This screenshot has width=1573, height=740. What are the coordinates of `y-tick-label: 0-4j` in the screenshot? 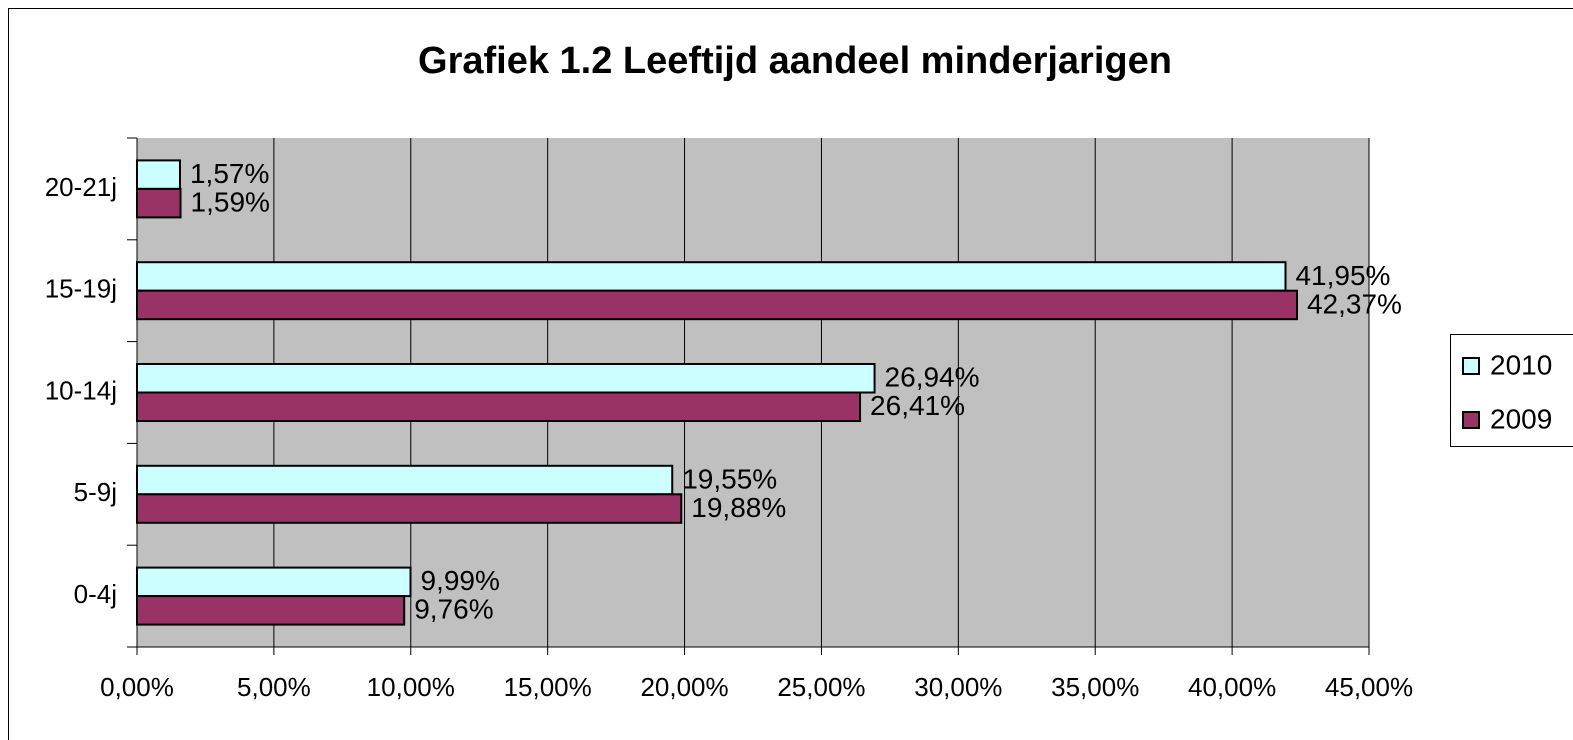 It's located at (95, 594).